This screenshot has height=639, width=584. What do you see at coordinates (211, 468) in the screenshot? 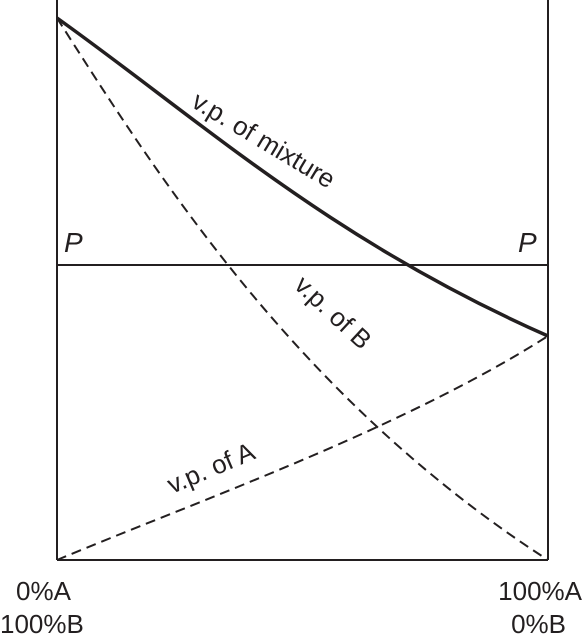
I see `a-curve-label: v.p. of A` at bounding box center [211, 468].